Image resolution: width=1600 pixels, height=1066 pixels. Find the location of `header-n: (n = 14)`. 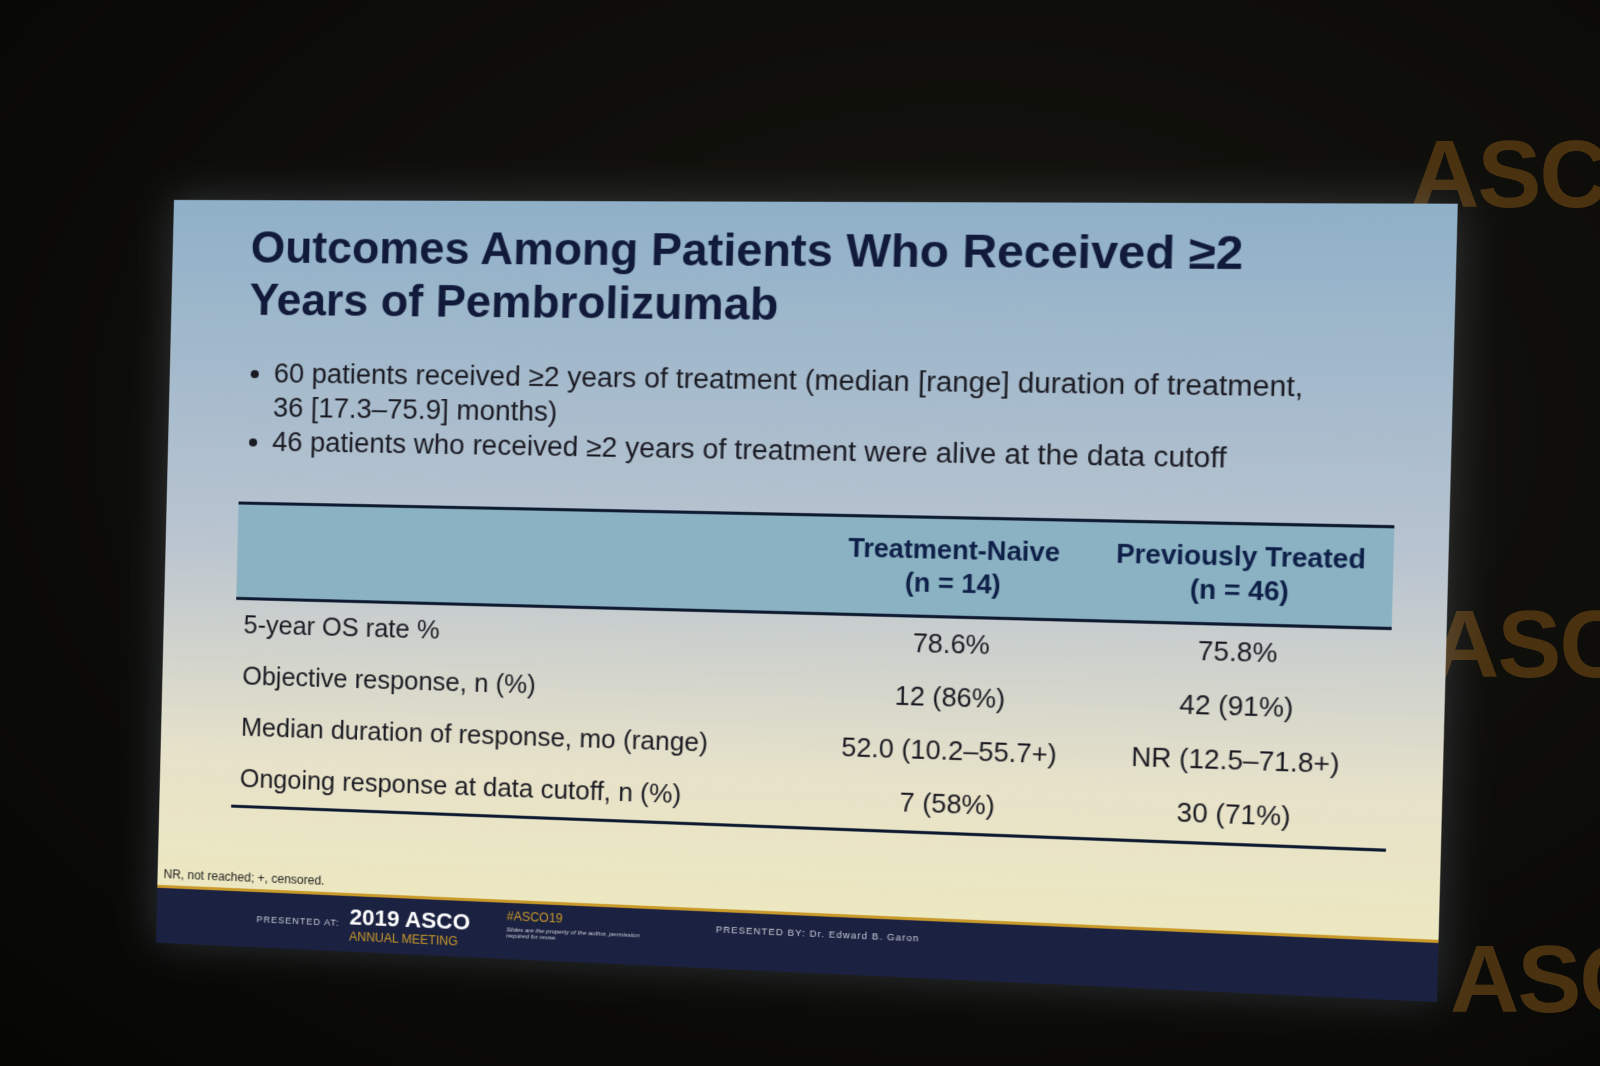

header-n: (n = 14) is located at coordinates (953, 584).